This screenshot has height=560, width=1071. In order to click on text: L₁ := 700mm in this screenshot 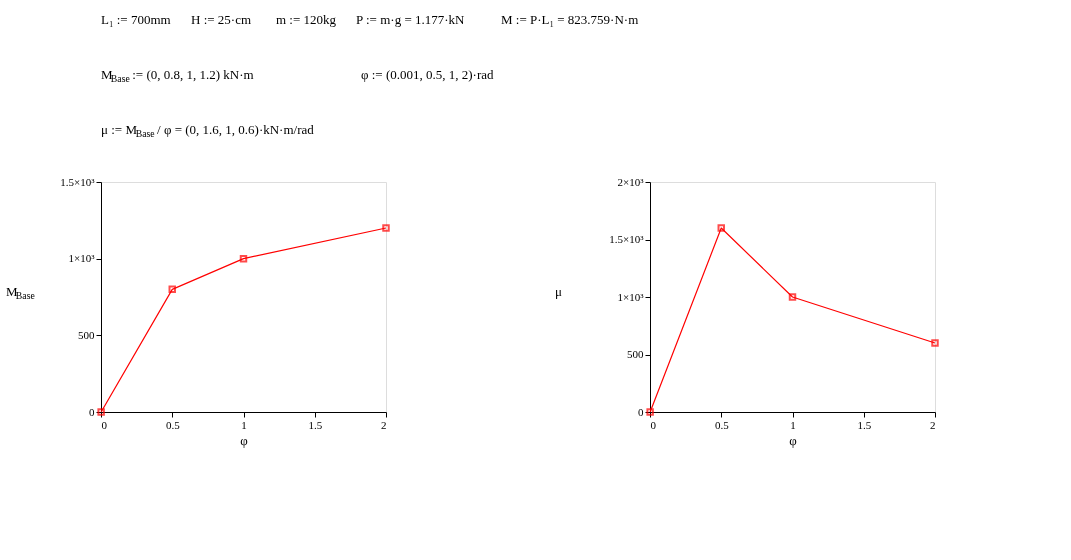, I will do `click(136, 19)`.